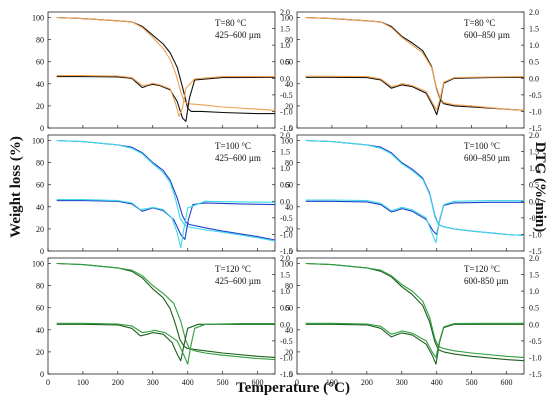  I want to click on panel-annotation: 600-850 µm, so click(486, 281).